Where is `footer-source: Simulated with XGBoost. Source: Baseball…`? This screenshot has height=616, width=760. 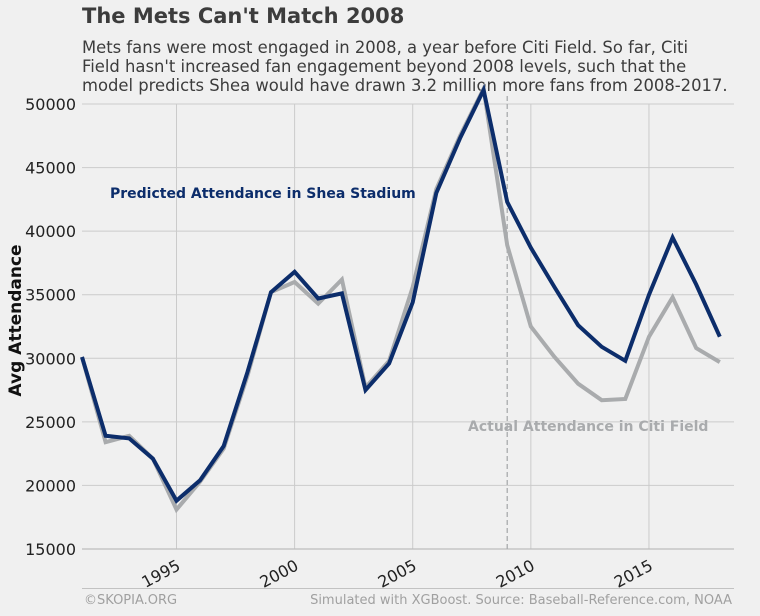 footer-source: Simulated with XGBoost. Source: Baseball… is located at coordinates (521, 600).